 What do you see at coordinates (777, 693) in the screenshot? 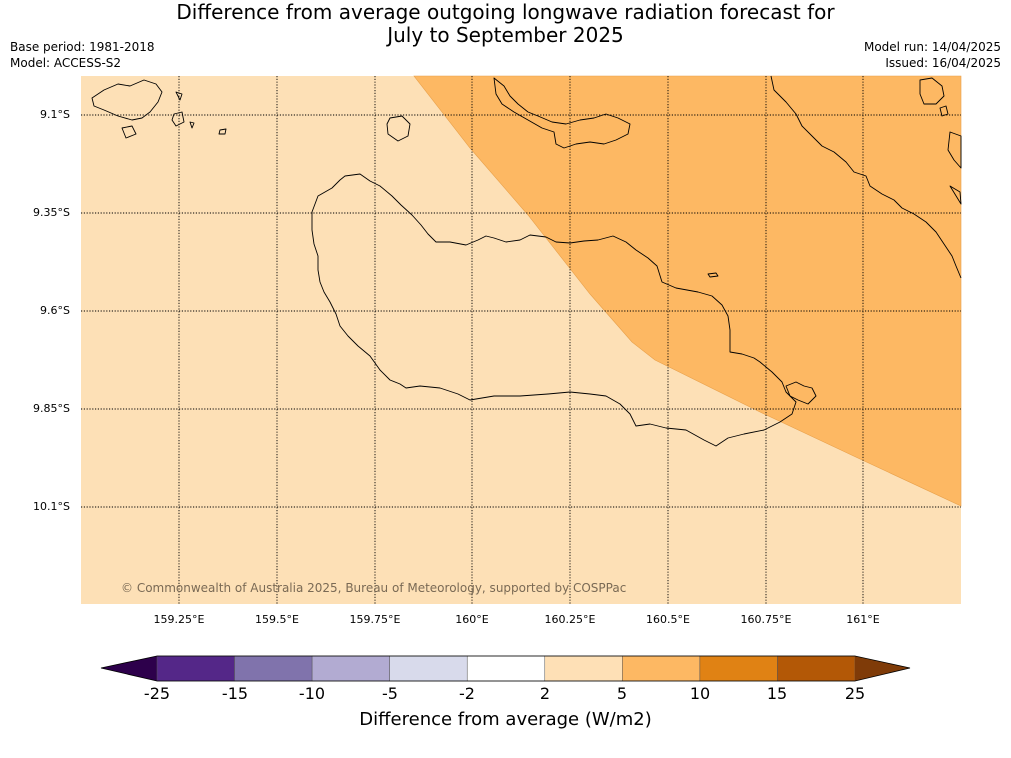
I see `colorbar-tick-8: 15` at bounding box center [777, 693].